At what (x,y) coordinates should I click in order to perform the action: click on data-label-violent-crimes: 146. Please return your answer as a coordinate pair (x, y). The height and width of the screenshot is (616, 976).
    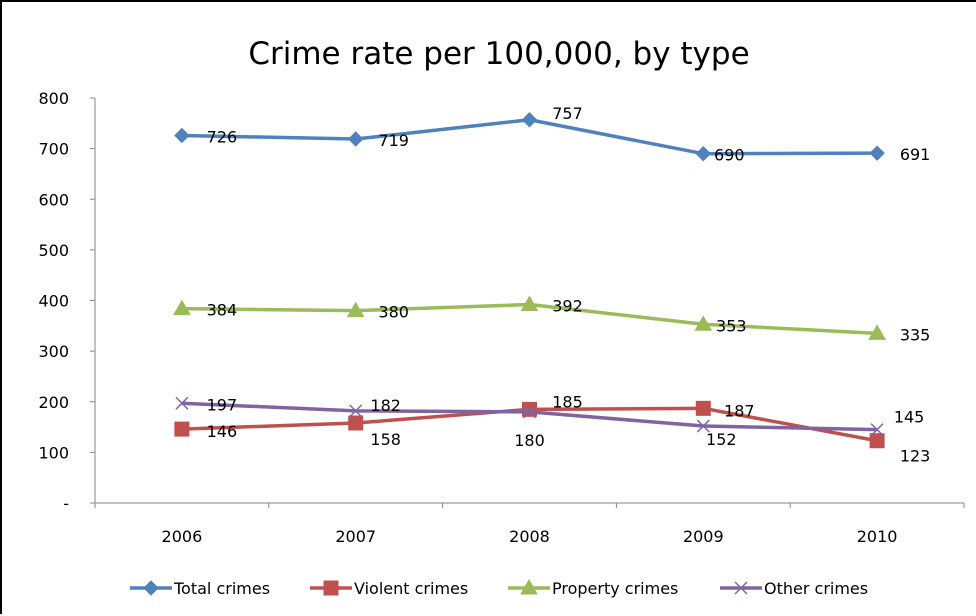
    Looking at the image, I should click on (222, 431).